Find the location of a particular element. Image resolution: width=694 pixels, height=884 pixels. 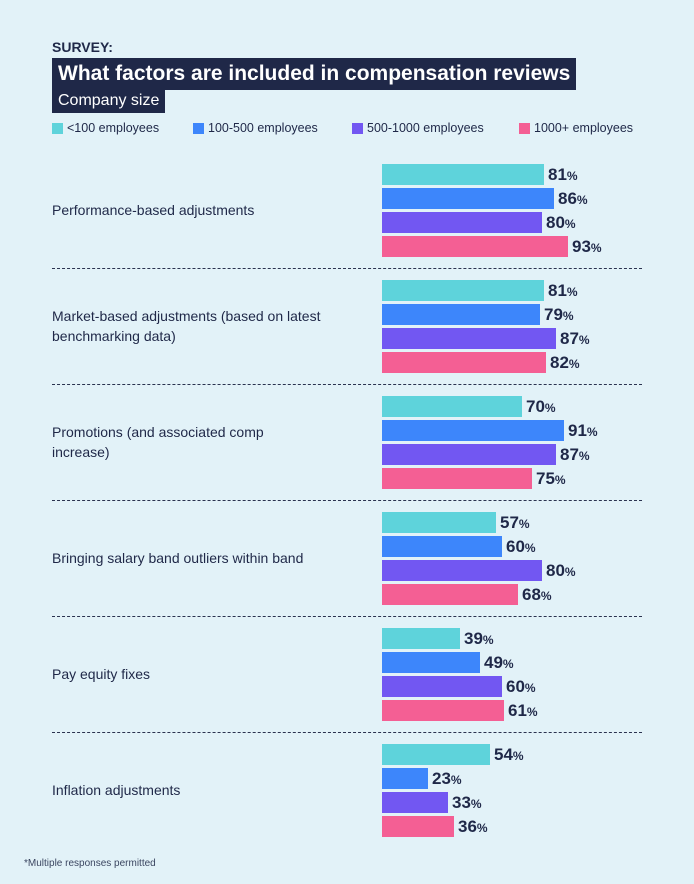

data-label: 82% is located at coordinates (565, 362).